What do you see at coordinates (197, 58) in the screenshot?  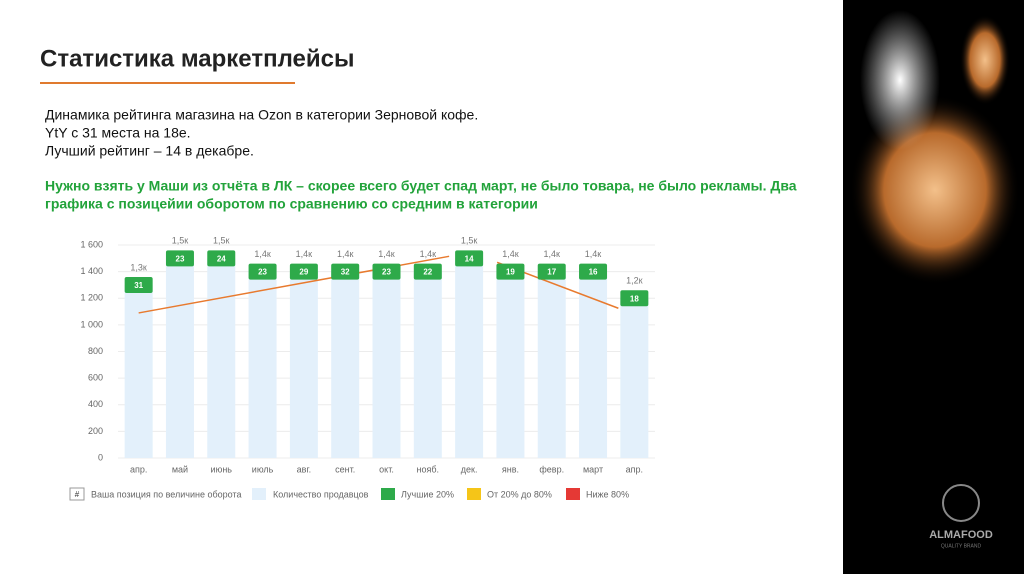 I see `title: Статистика маркетплейсы` at bounding box center [197, 58].